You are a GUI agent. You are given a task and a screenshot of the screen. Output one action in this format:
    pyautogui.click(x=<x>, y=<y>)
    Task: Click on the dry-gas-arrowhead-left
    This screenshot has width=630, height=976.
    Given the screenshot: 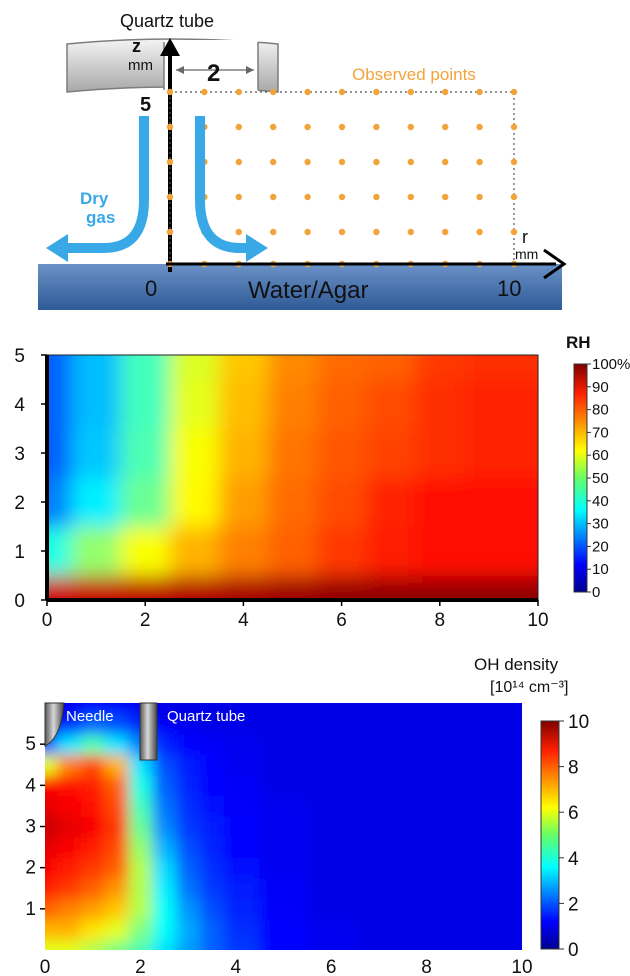 What is the action you would take?
    pyautogui.click(x=57, y=248)
    